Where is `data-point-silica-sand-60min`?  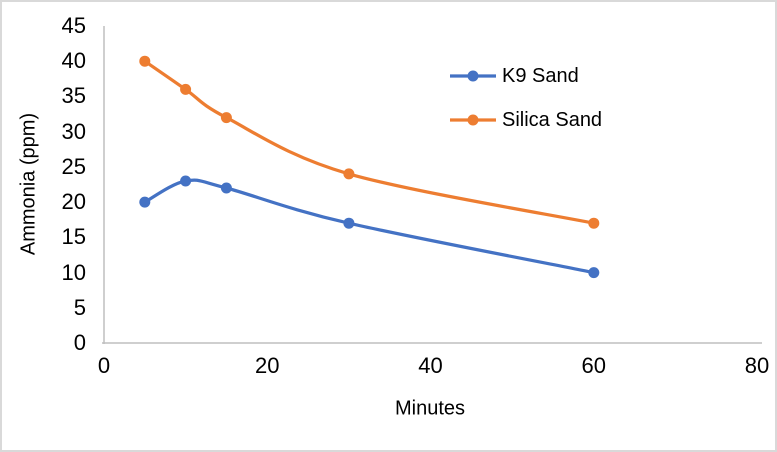
data-point-silica-sand-60min is located at coordinates (594, 223).